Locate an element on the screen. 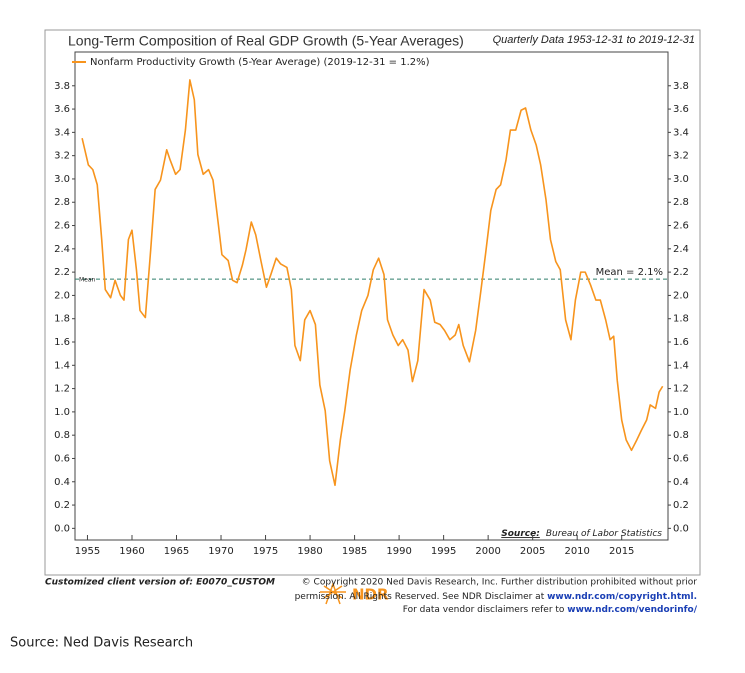 The image size is (745, 673). source-label: Source: is located at coordinates (520, 534).